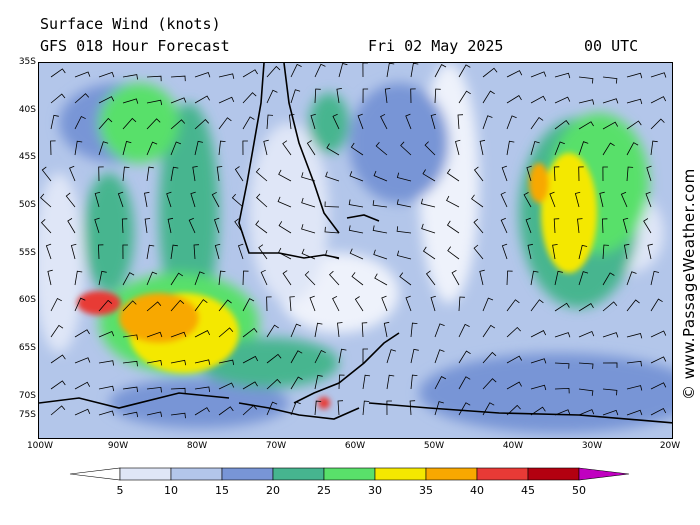 The height and width of the screenshot is (525, 700). I want to click on lat-label: 75S, so click(27, 415).